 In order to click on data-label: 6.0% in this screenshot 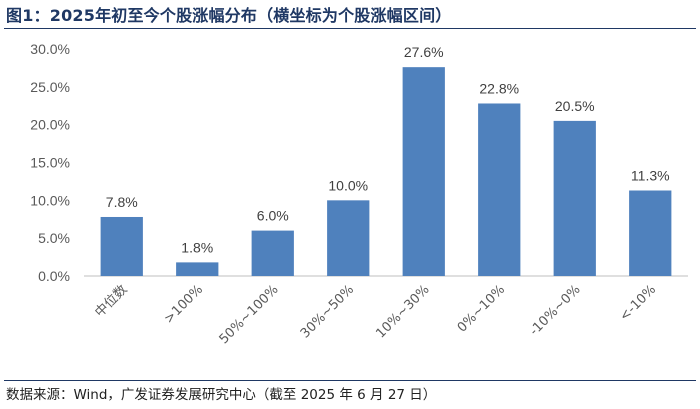, I will do `click(273, 216)`.